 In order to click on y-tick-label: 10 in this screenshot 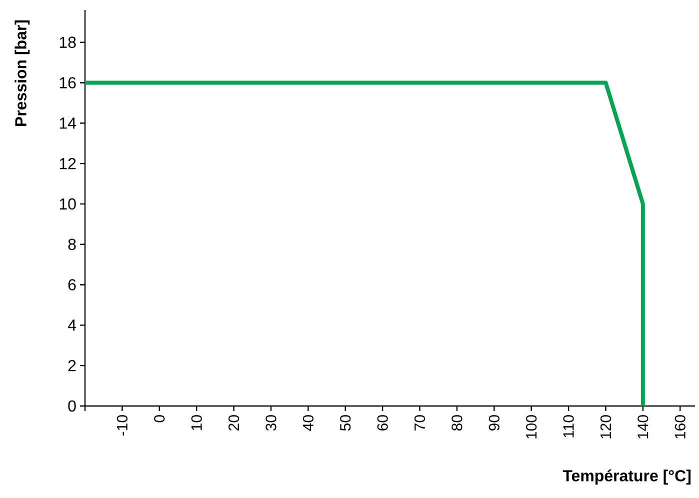, I will do `click(68, 204)`.